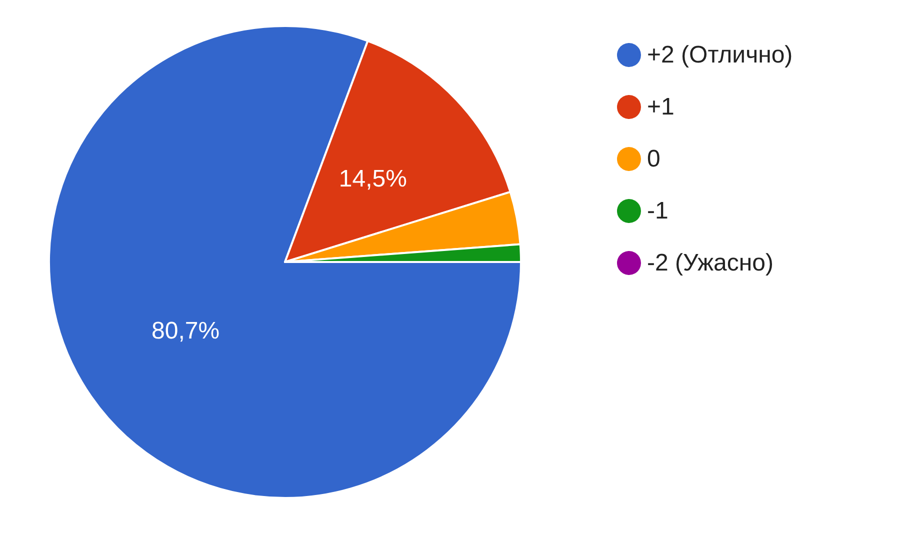  Describe the element at coordinates (653, 159) in the screenshot. I see `legend-label: 0` at that location.